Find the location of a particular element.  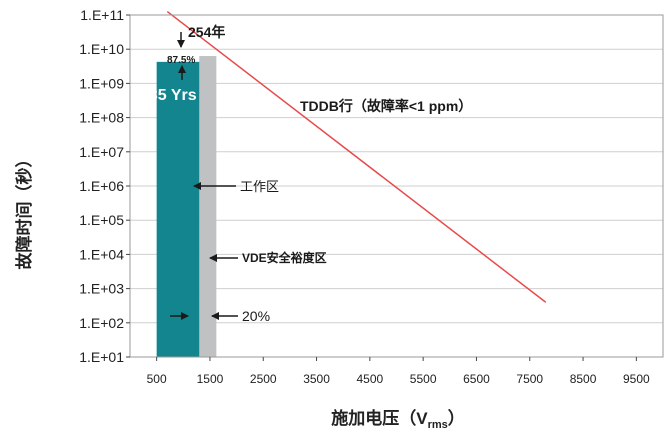

x-tick-label-5: 5500 is located at coordinates (423, 379).